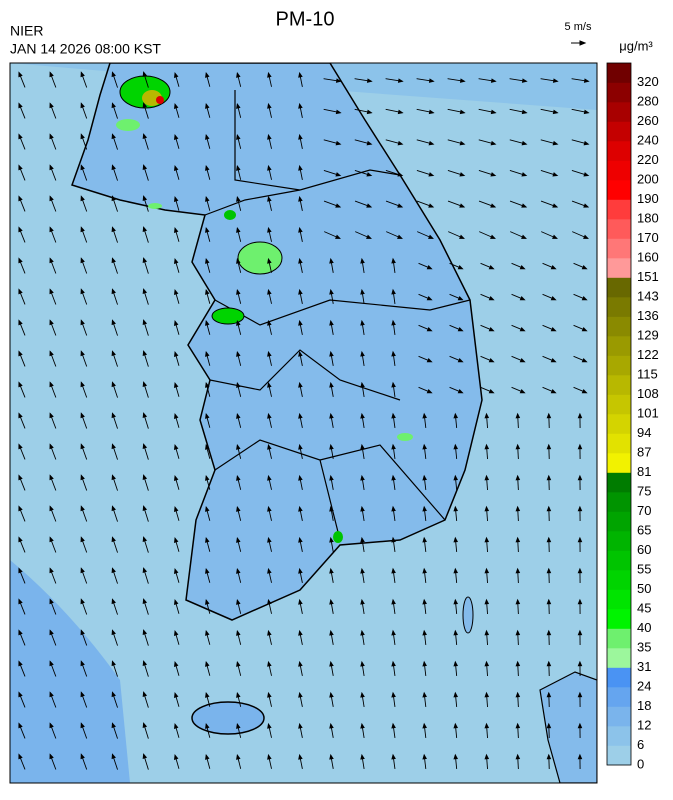 The image size is (673, 800). Describe the element at coordinates (648, 276) in the screenshot. I see `colorbar-label: 151` at that location.